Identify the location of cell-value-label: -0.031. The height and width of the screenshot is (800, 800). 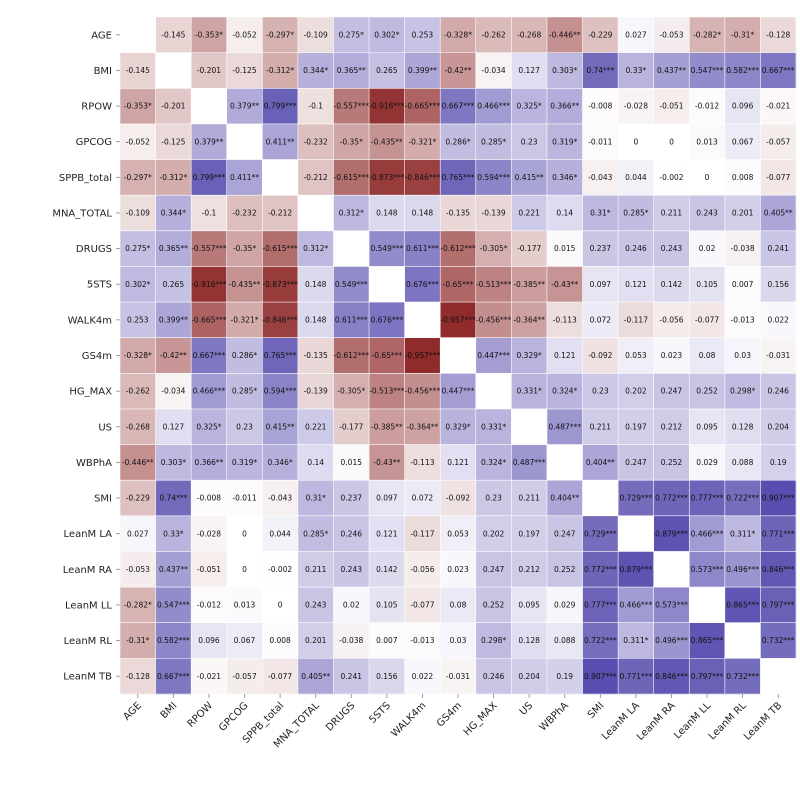
(458, 676).